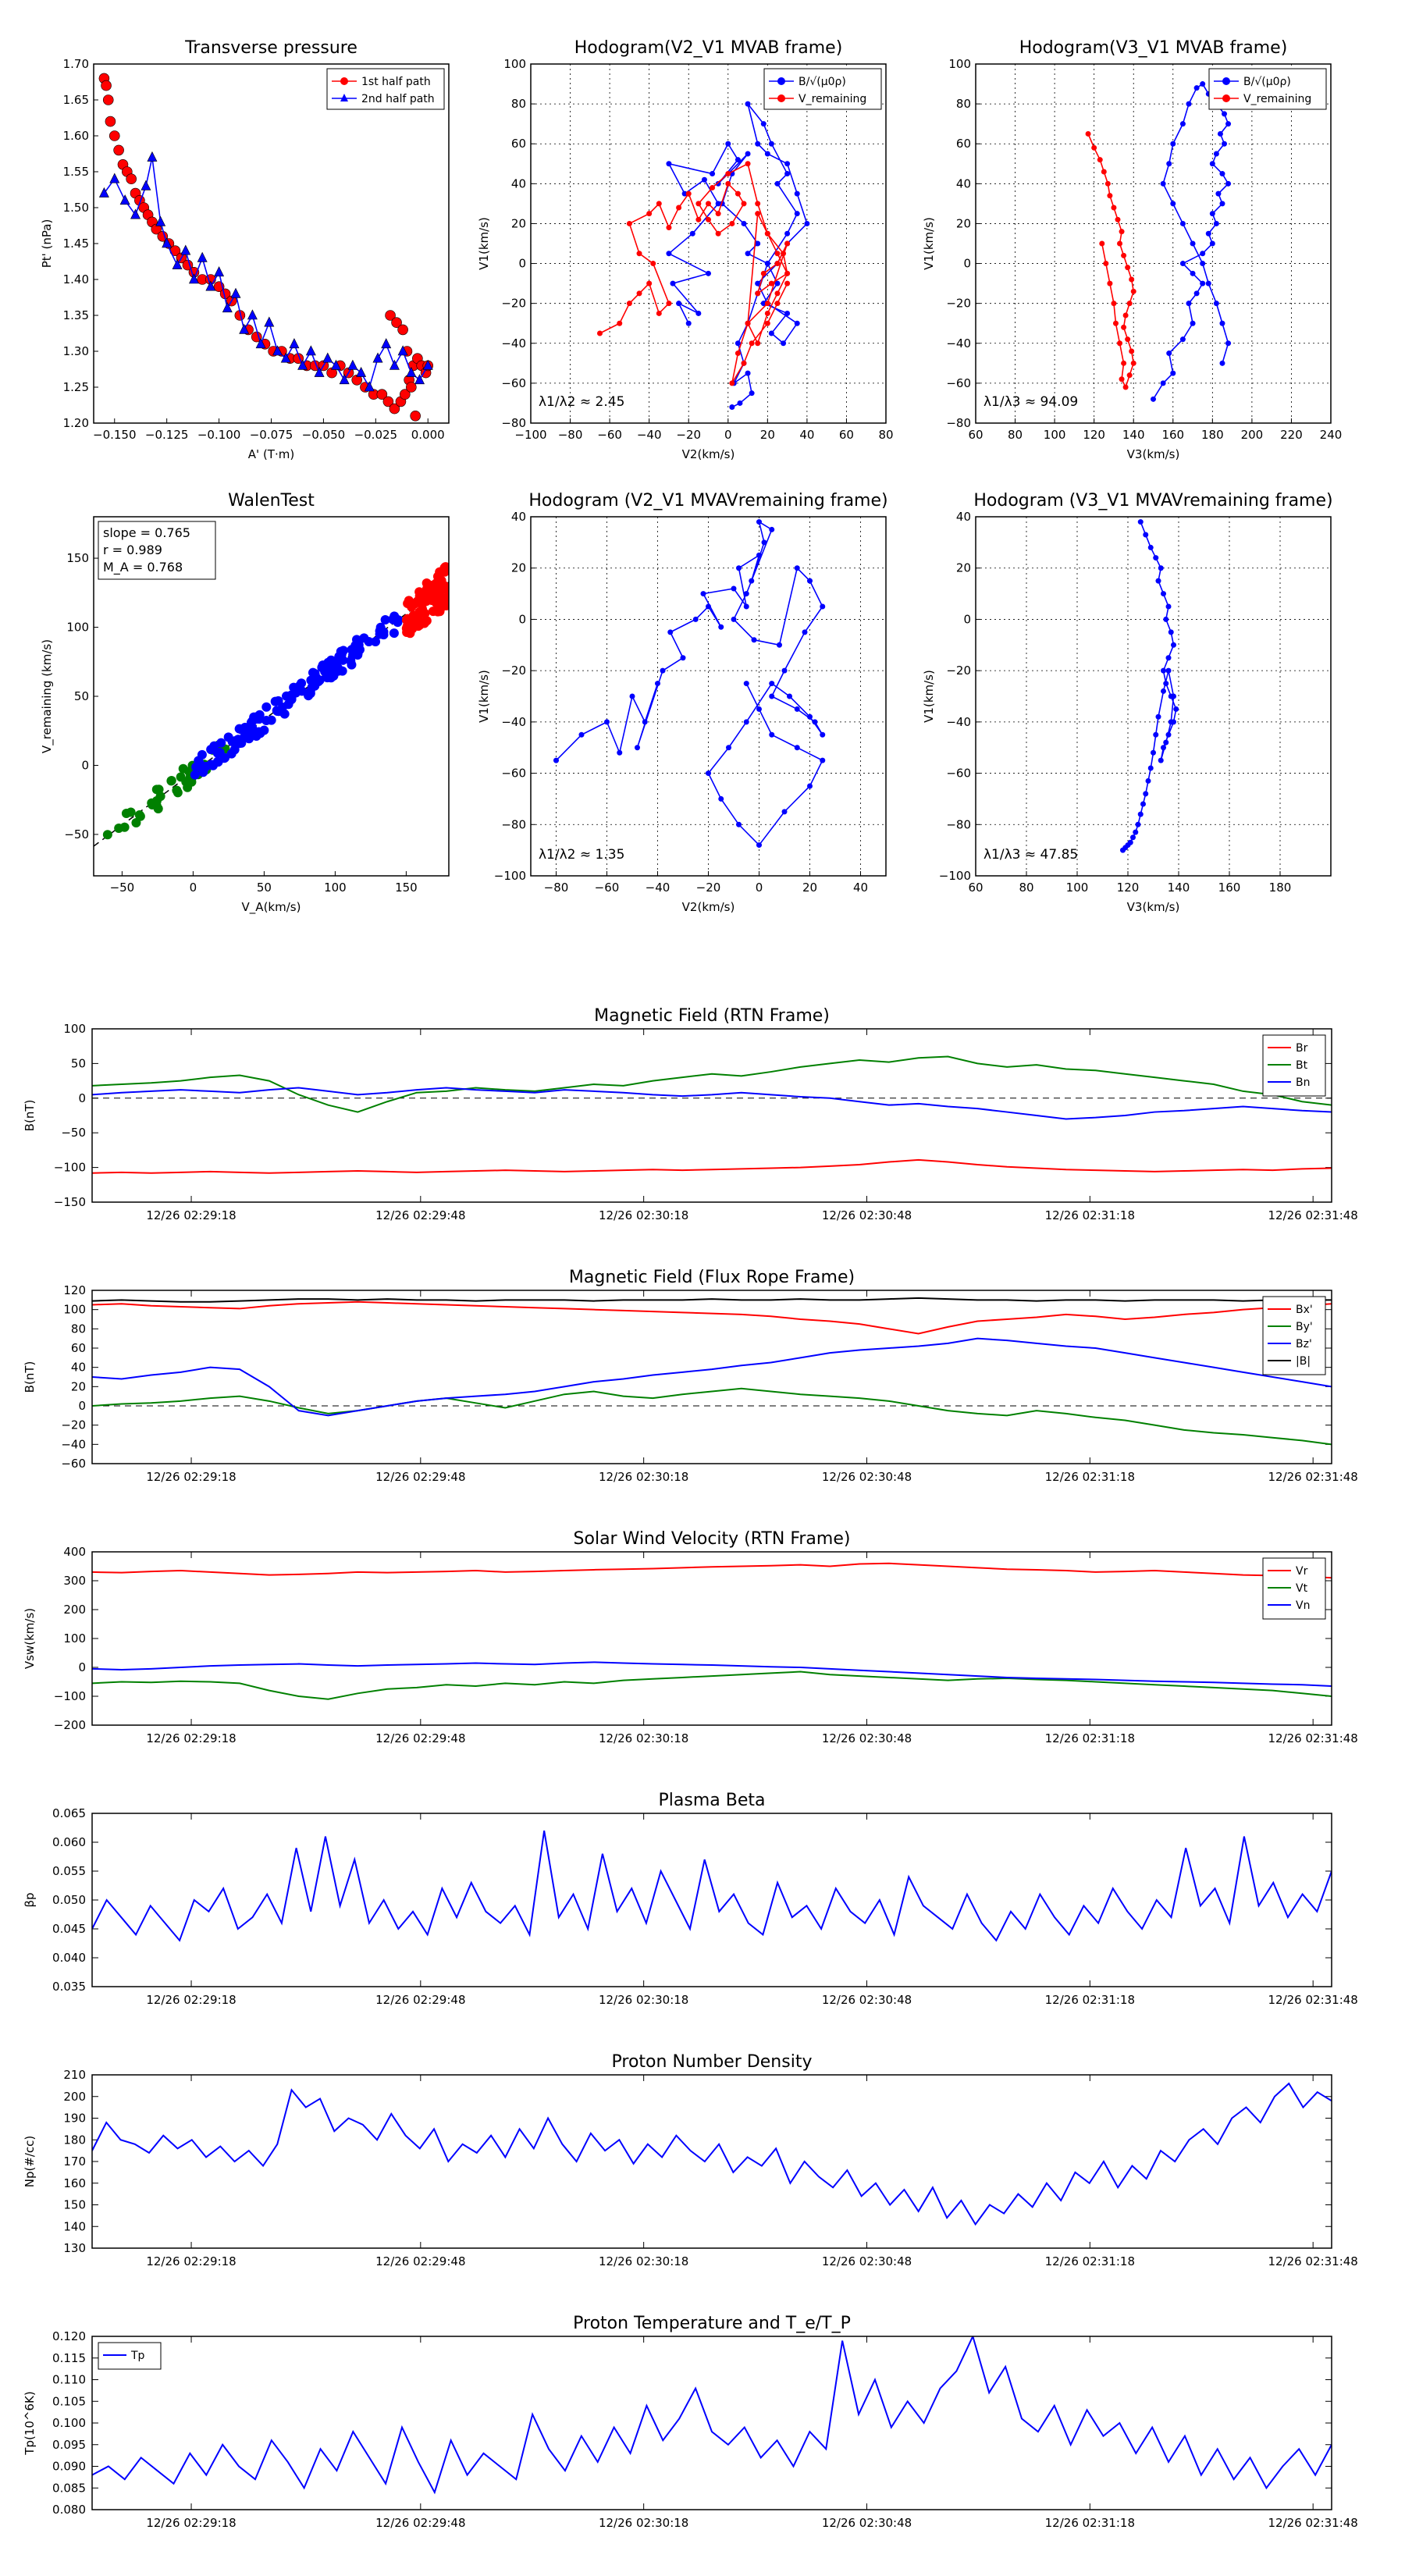 This screenshot has width=1405, height=2576. I want to click on stats-line: r = 0.989, so click(133, 550).